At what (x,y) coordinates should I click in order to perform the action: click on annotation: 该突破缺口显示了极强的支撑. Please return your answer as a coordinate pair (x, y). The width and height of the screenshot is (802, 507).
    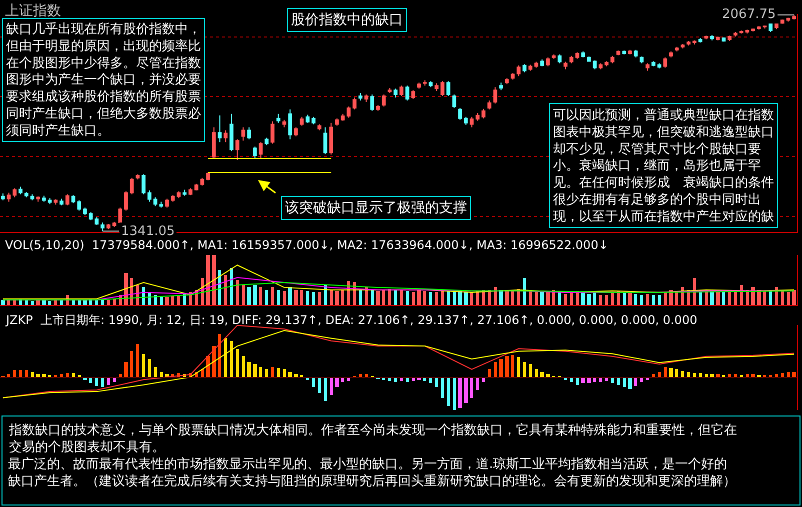
    Looking at the image, I should click on (376, 208).